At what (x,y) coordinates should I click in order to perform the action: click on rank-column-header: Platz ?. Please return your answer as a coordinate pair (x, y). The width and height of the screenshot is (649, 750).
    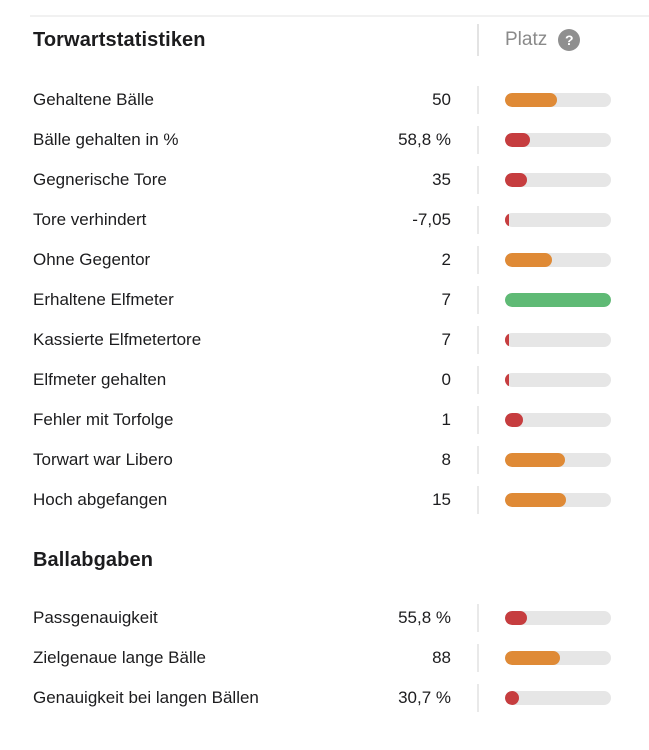
    Looking at the image, I should click on (558, 40).